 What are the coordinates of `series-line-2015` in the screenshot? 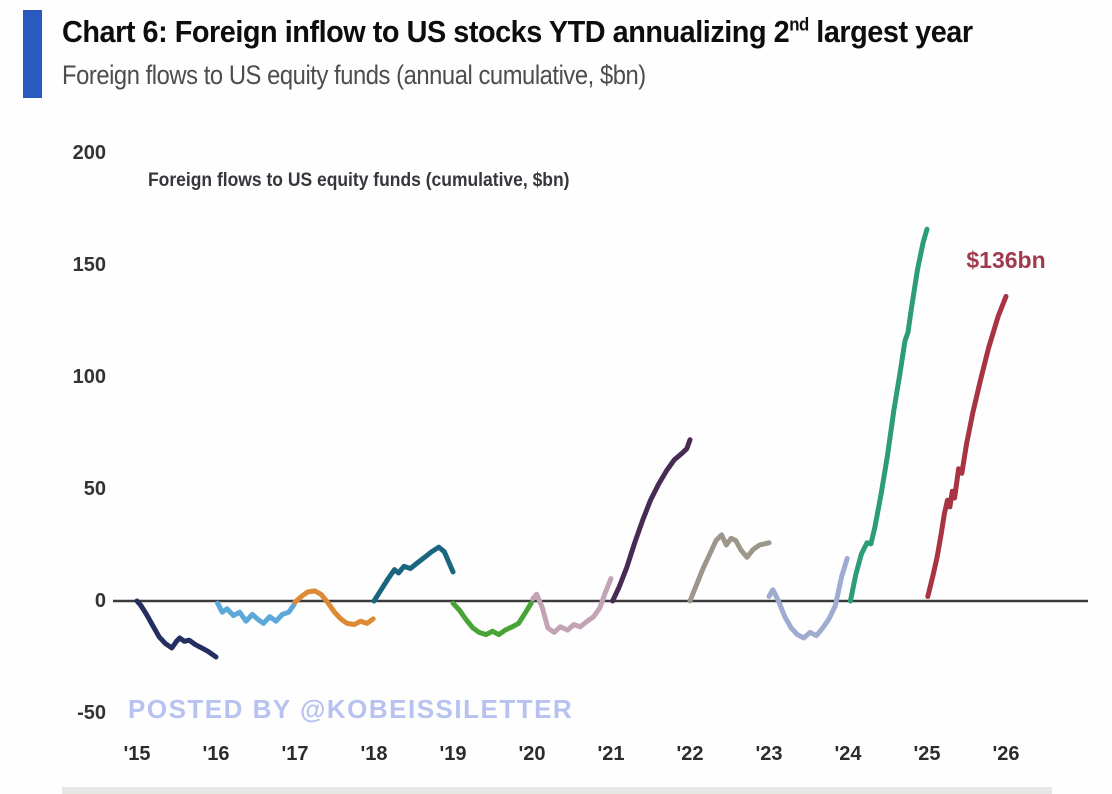 It's located at (176, 629).